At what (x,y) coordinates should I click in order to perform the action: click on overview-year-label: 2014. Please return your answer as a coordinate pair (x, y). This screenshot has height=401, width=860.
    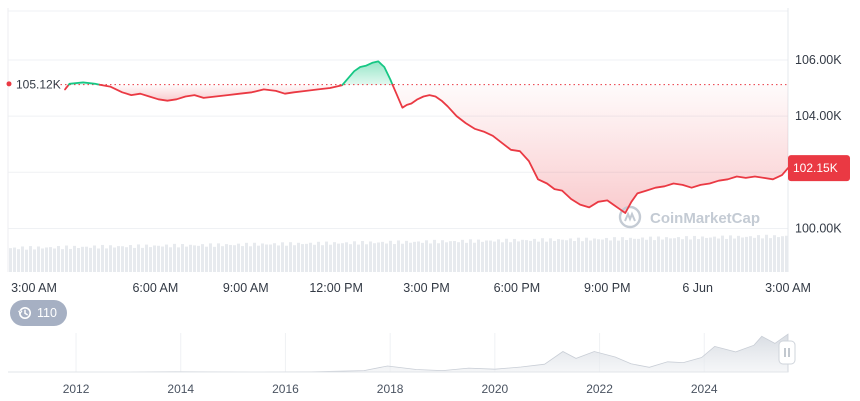
    Looking at the image, I should click on (180, 389).